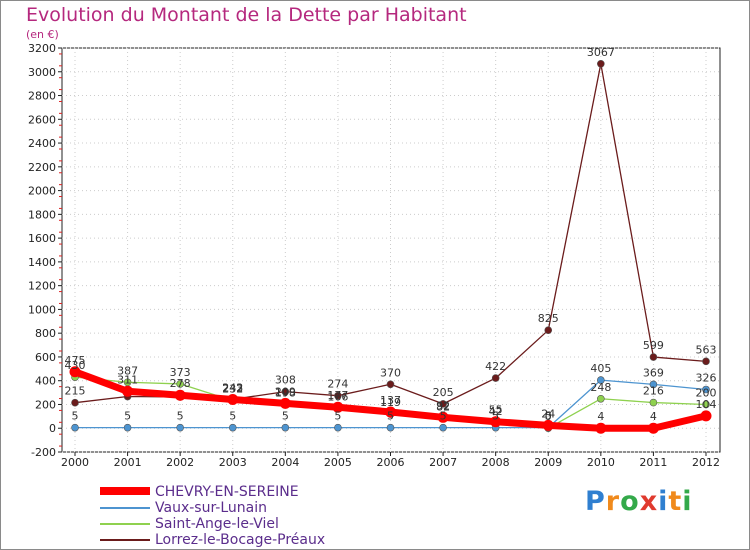 The height and width of the screenshot is (550, 750). Describe the element at coordinates (443, 462) in the screenshot. I see `x-tick-label: 2007` at that location.